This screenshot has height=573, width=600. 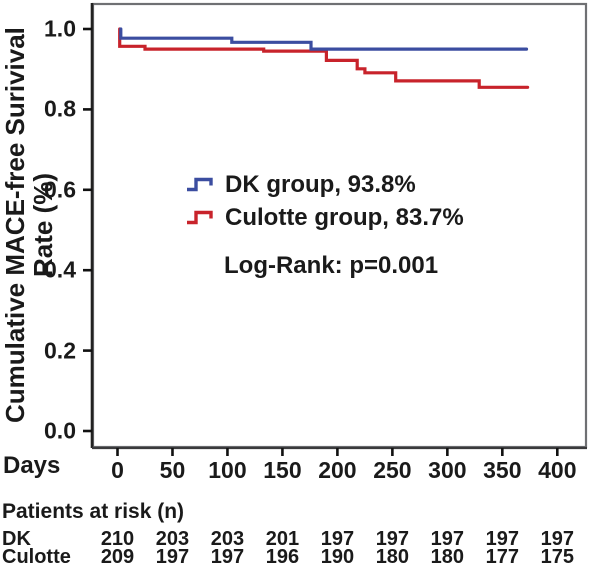 What do you see at coordinates (60, 350) in the screenshot?
I see `y-tick-label: 0.2` at bounding box center [60, 350].